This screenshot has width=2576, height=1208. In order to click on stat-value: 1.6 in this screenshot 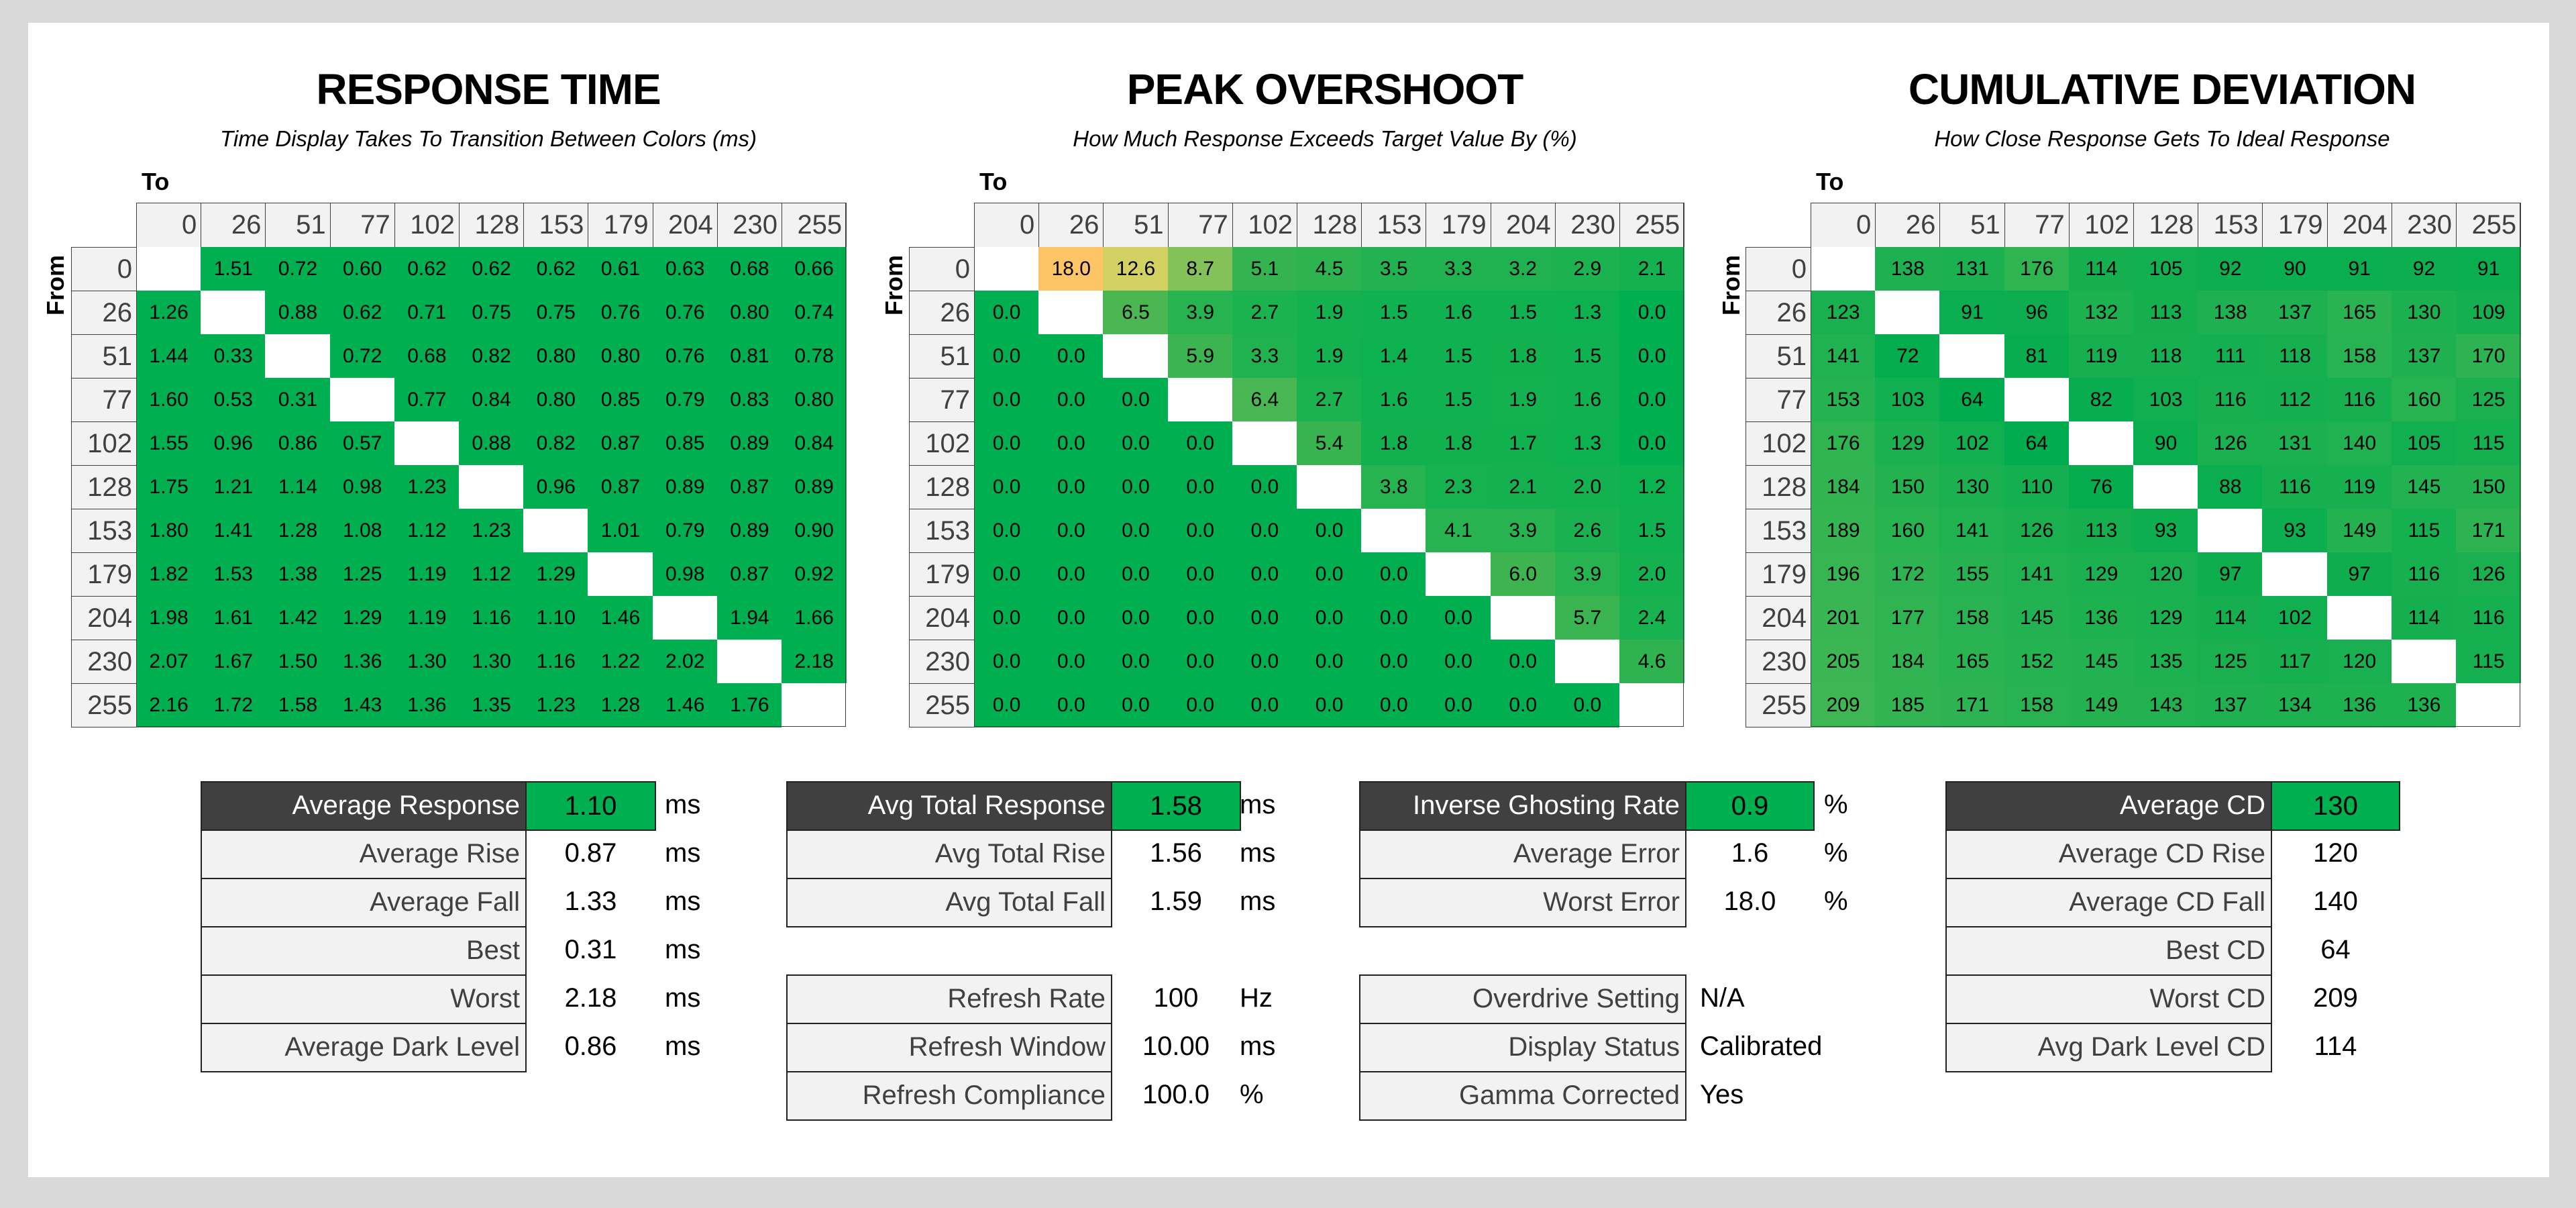, I will do `click(1750, 853)`.